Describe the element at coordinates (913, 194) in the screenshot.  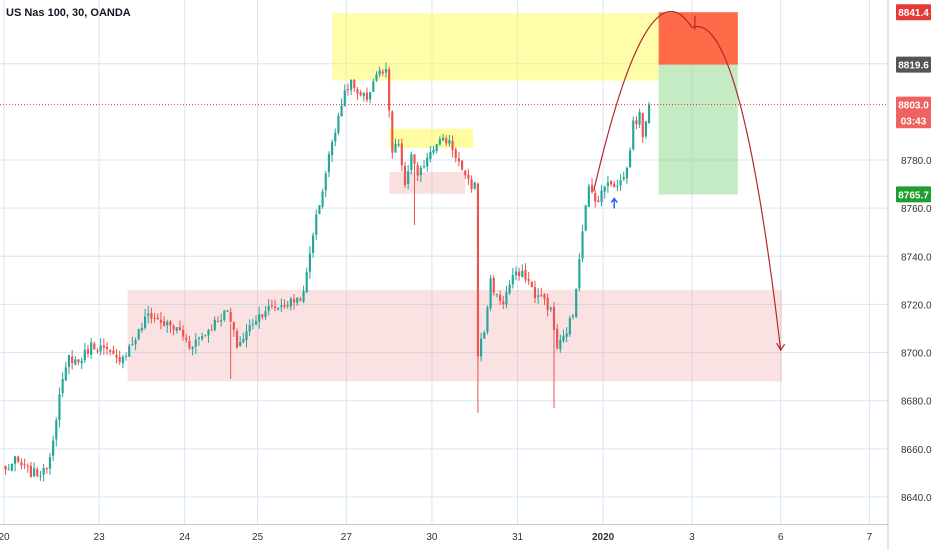
I see `price-tag-bg` at that location.